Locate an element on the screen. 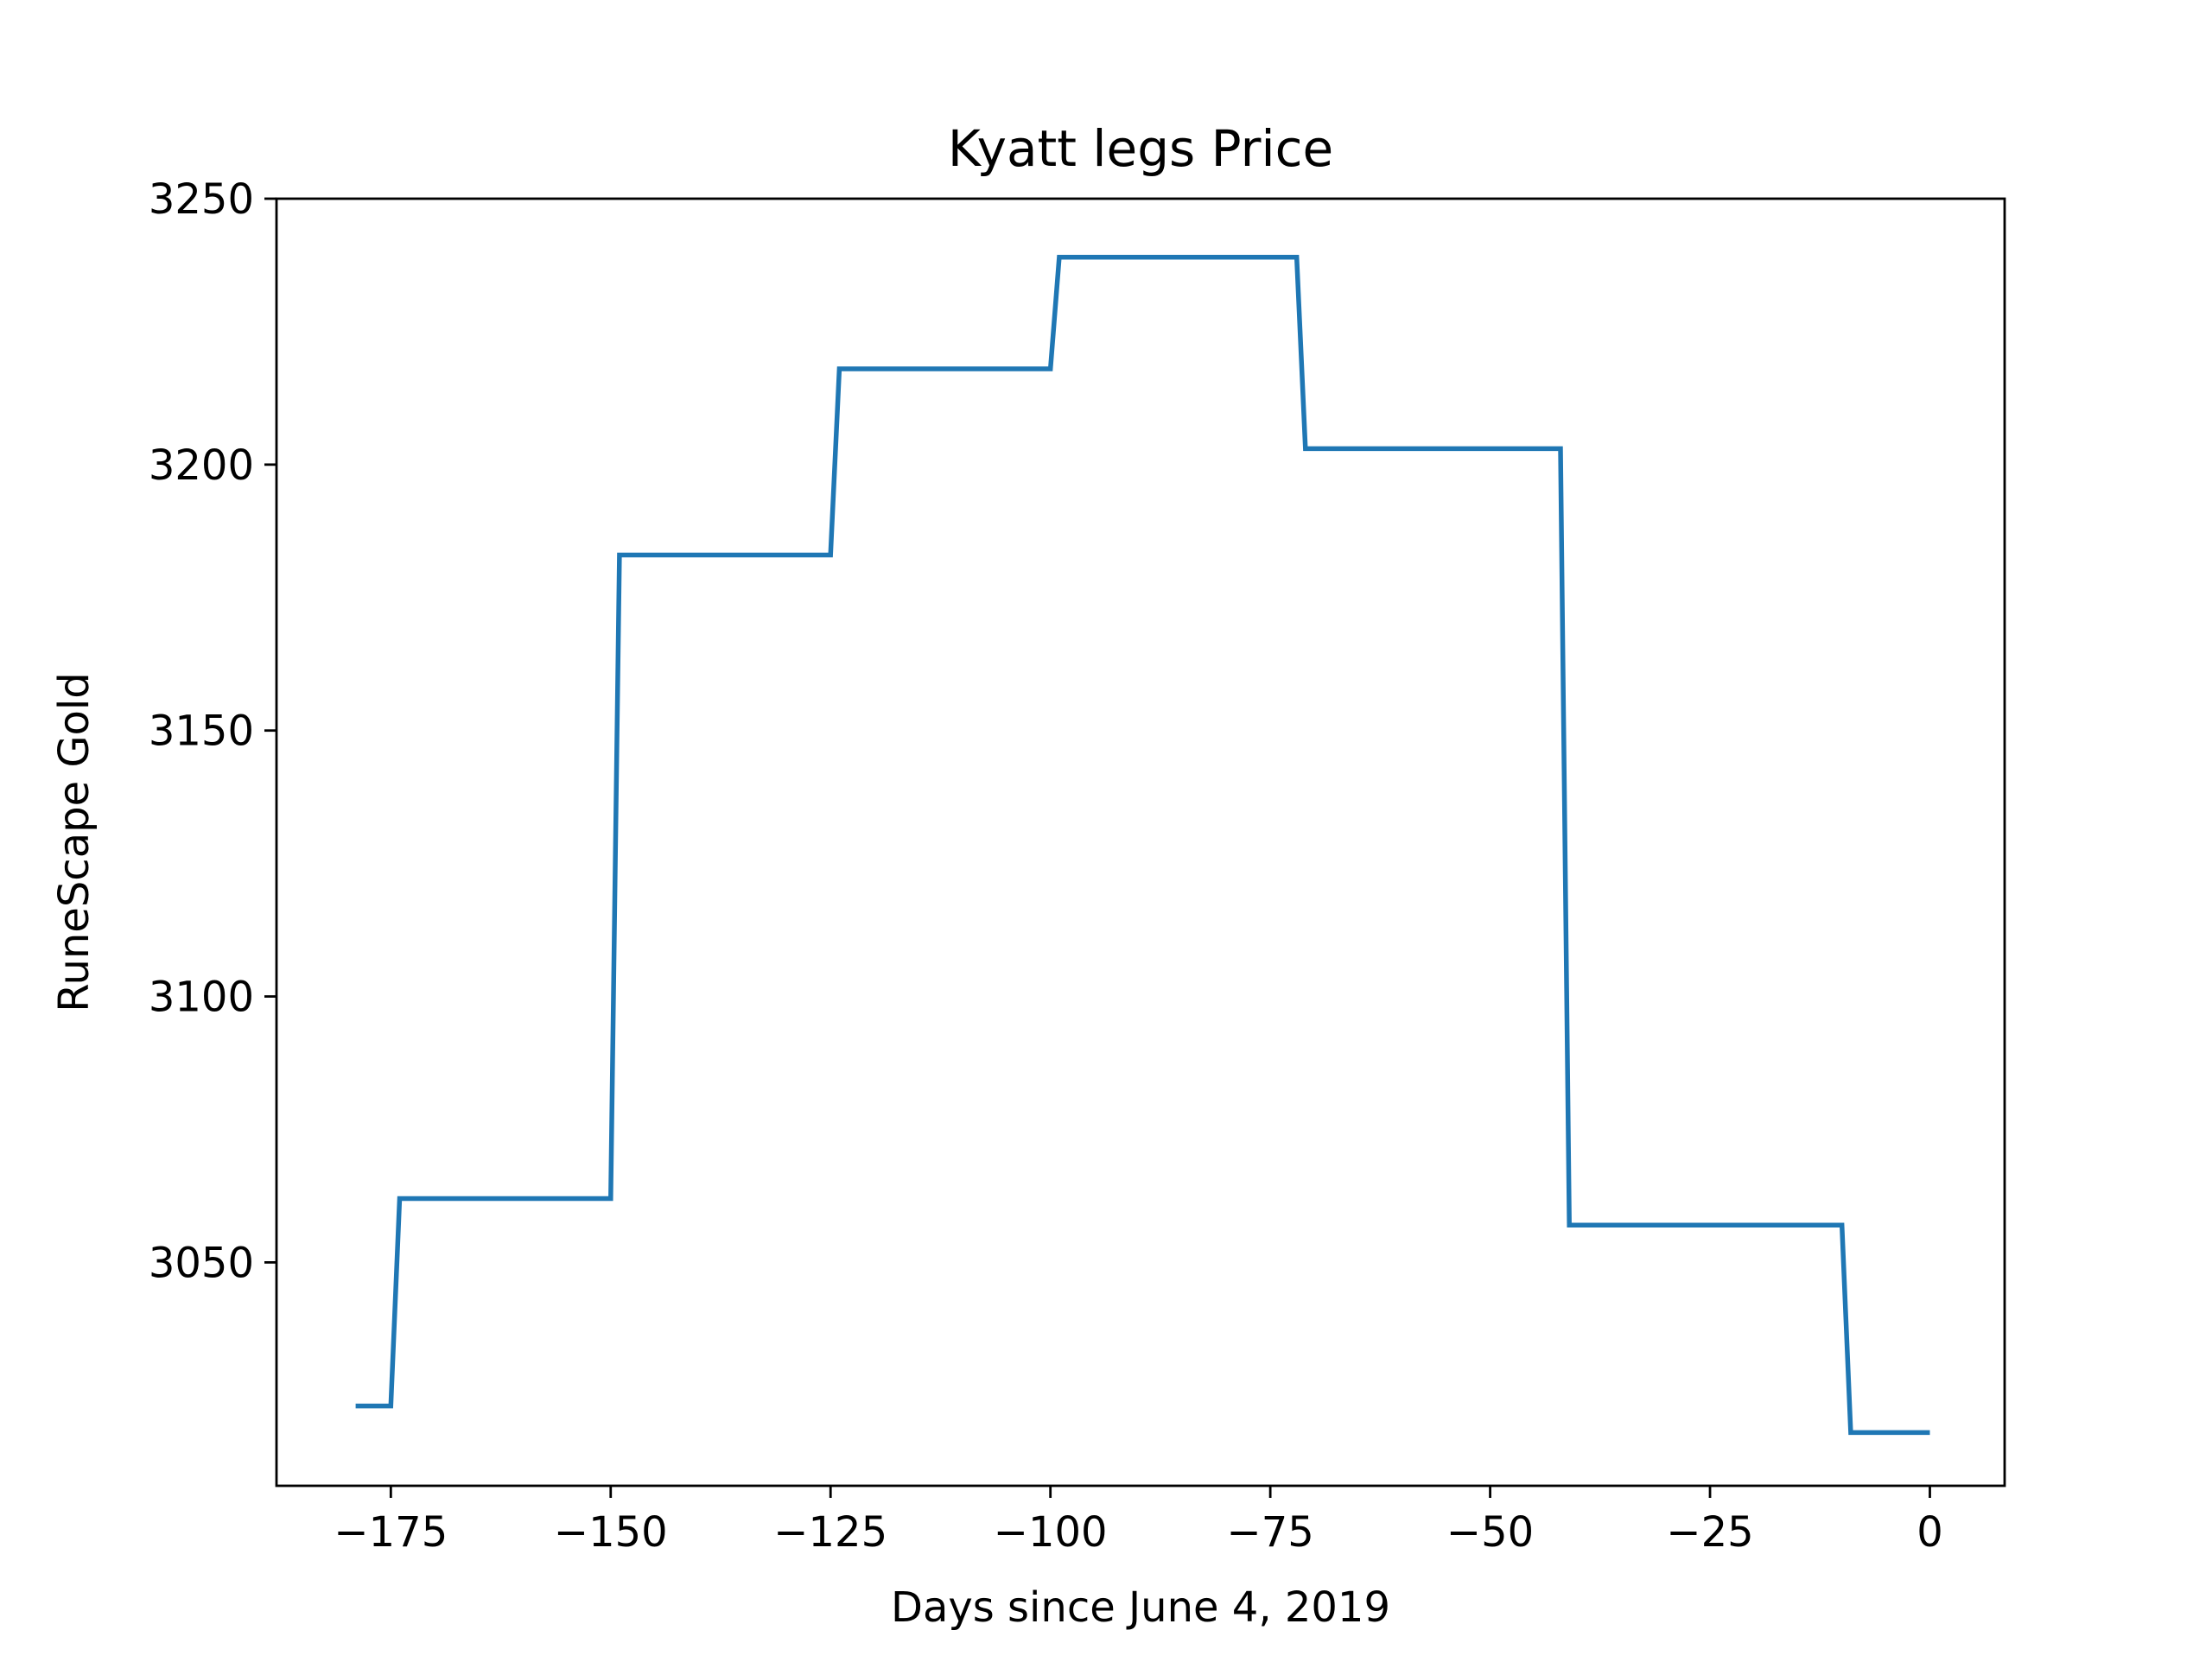 The image size is (2212, 1662). x-tick-label: 0 is located at coordinates (1929, 1532).